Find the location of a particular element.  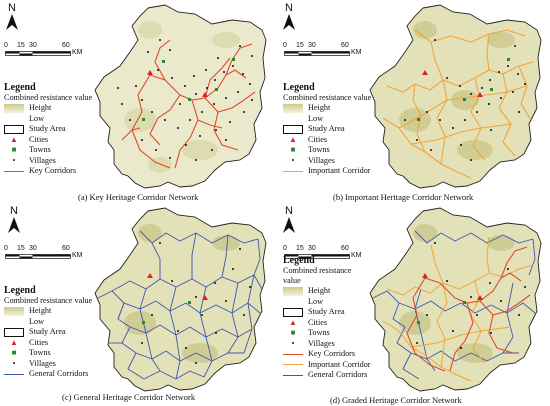

general-corridors is located at coordinates (180, 305).